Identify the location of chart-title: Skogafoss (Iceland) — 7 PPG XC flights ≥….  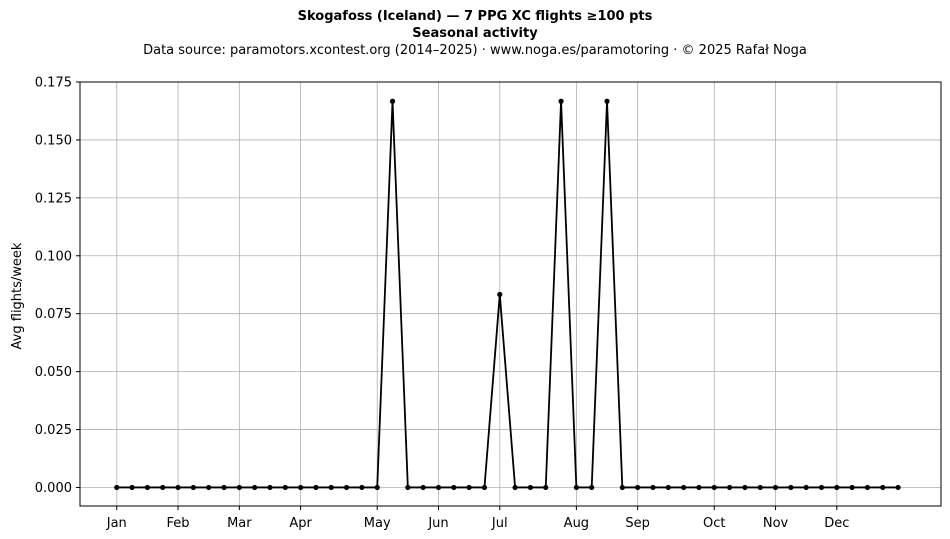
(475, 16).